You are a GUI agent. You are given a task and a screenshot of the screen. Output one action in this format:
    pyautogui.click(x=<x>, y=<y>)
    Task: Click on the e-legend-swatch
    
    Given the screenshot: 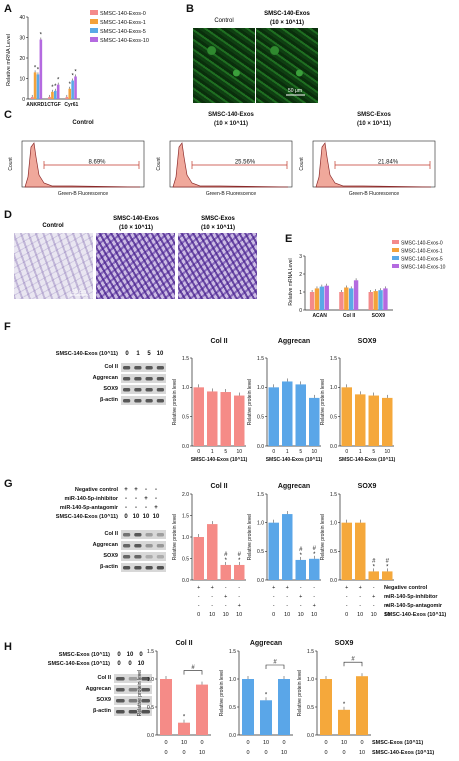 What is the action you would take?
    pyautogui.click(x=395, y=250)
    